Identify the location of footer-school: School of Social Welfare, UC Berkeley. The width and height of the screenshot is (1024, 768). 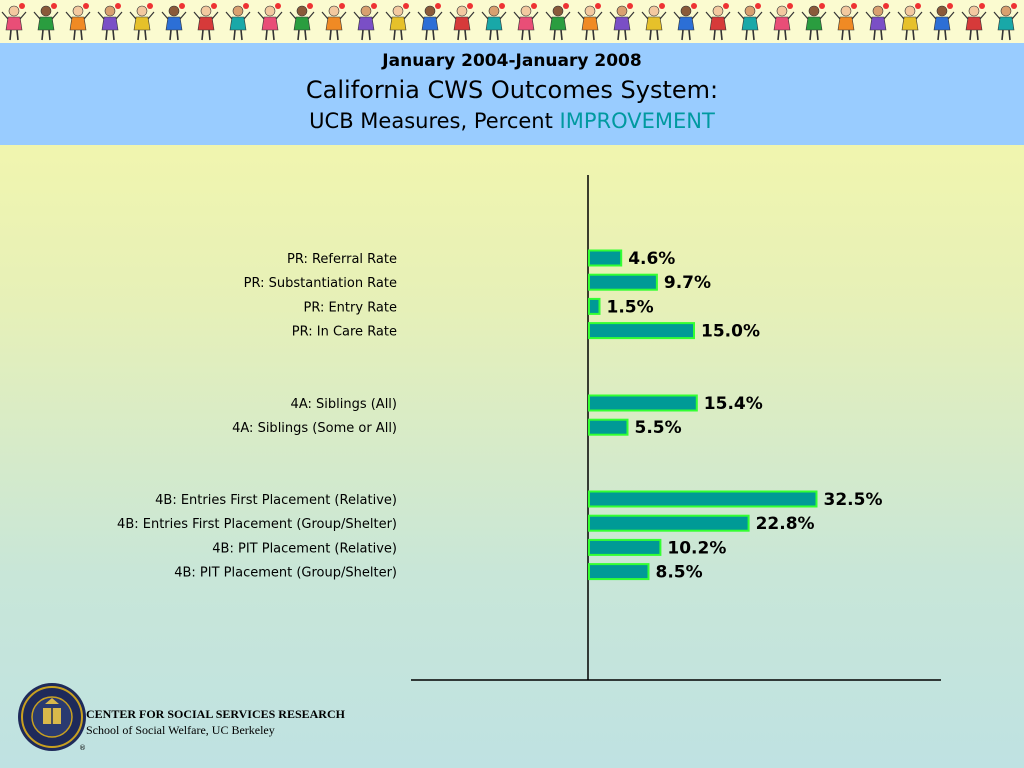
(180, 730).